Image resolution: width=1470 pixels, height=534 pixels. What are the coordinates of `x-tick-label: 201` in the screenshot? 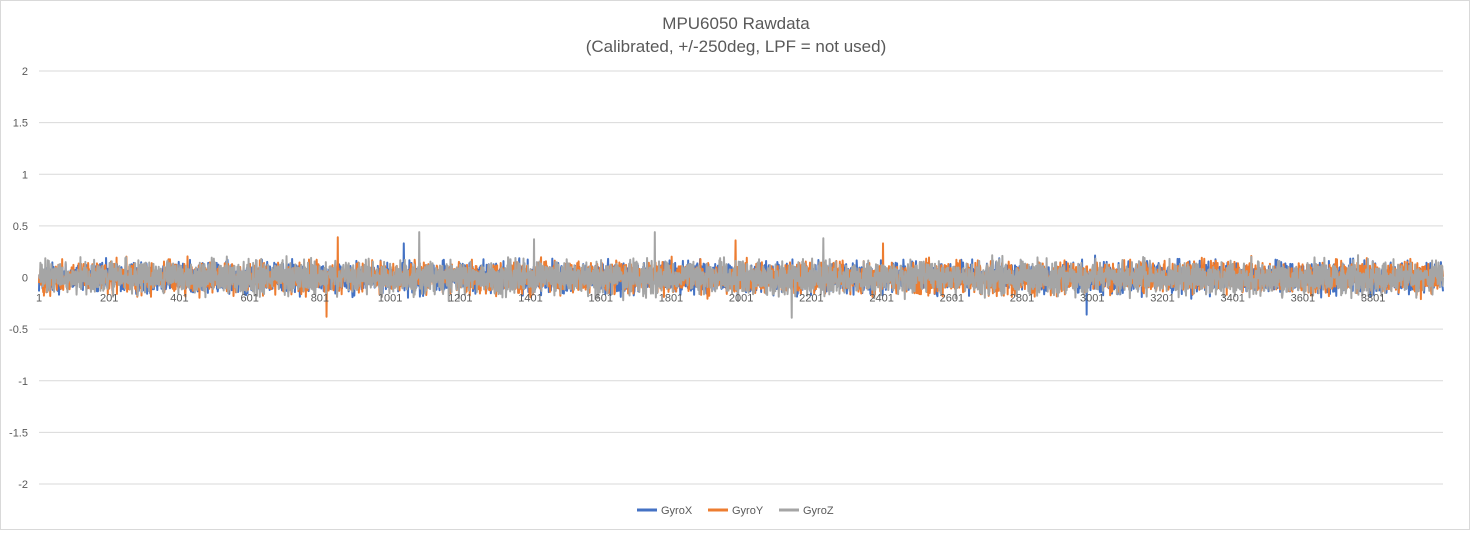 It's located at (109, 299).